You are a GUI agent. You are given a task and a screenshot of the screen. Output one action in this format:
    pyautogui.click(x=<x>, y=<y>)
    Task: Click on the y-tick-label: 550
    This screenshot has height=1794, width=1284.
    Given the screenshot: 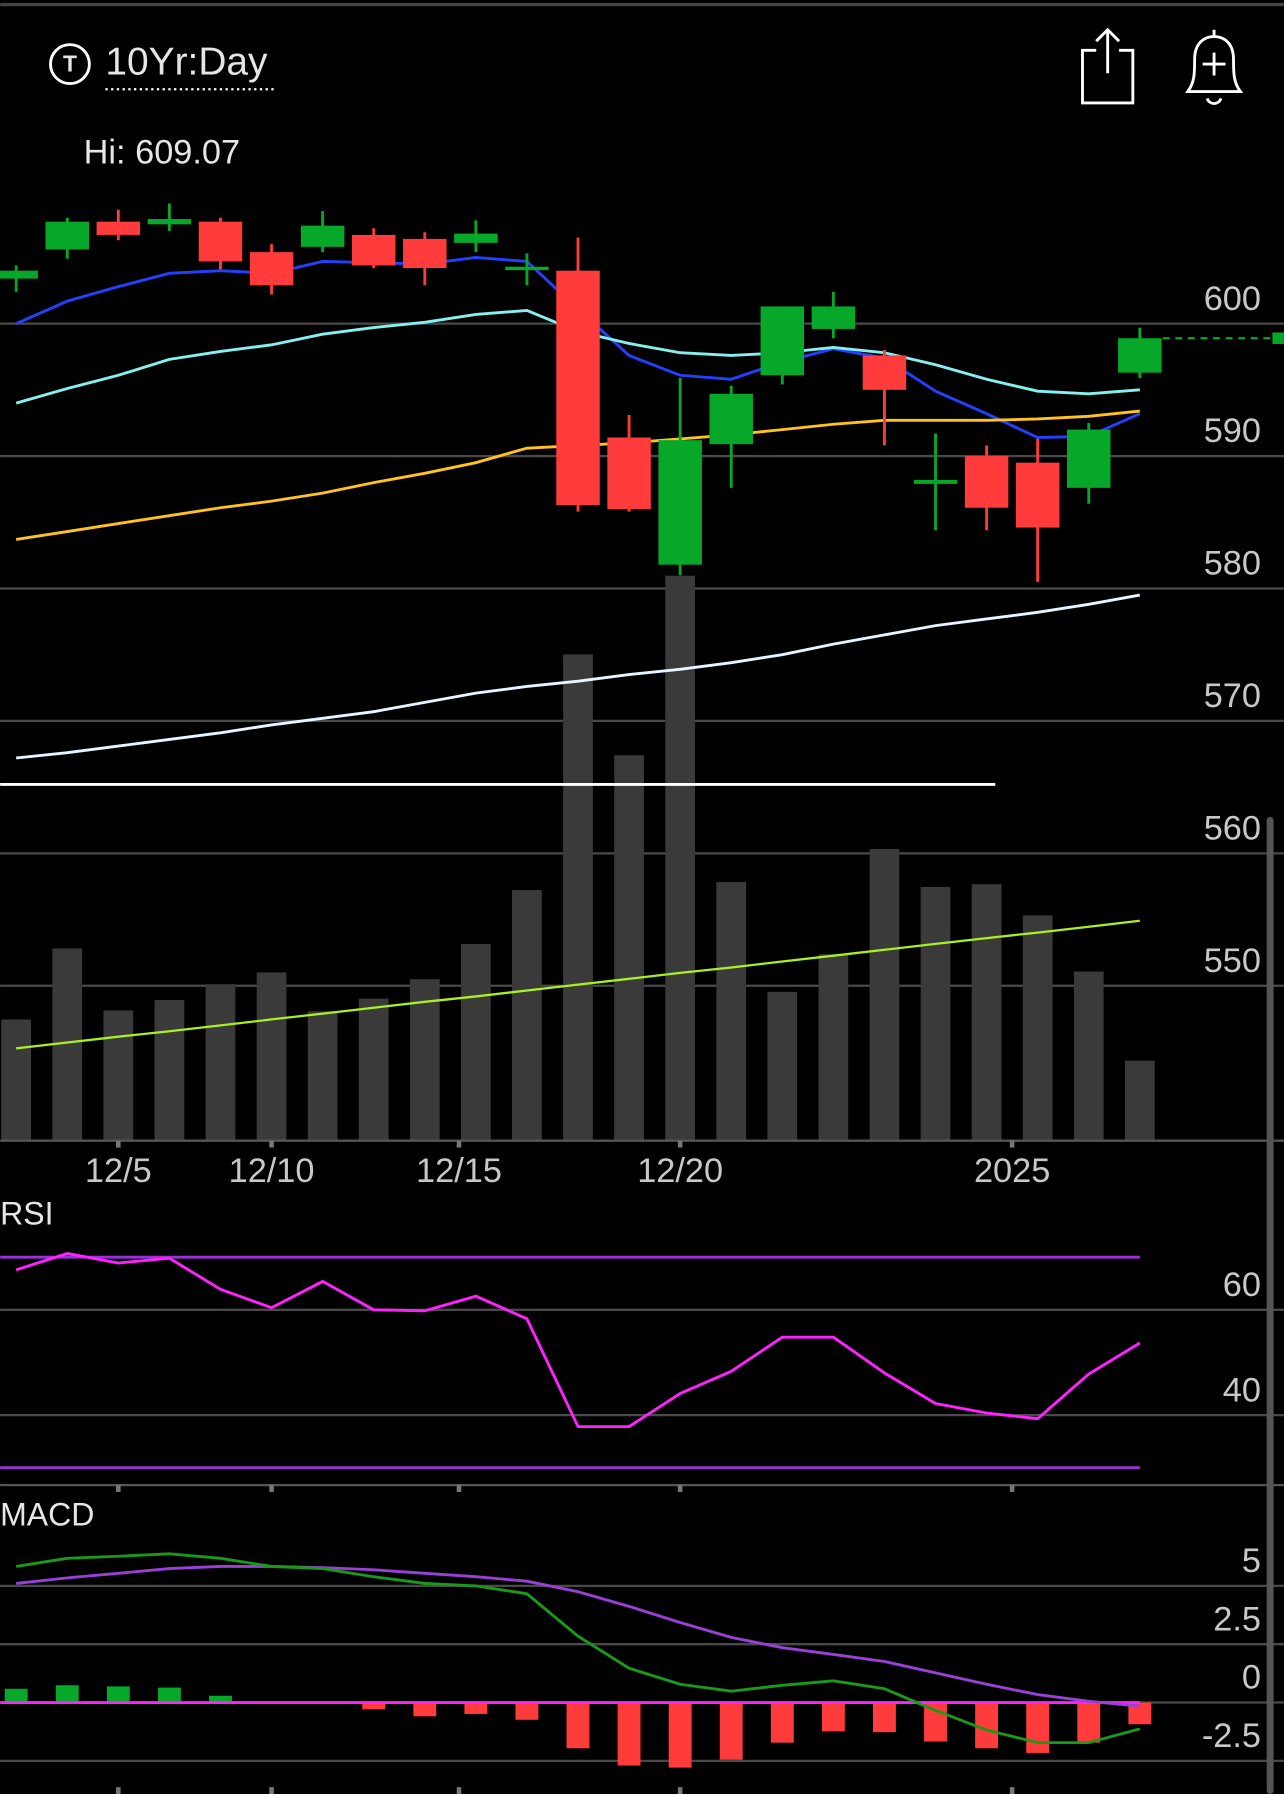 What is the action you would take?
    pyautogui.click(x=1232, y=961)
    